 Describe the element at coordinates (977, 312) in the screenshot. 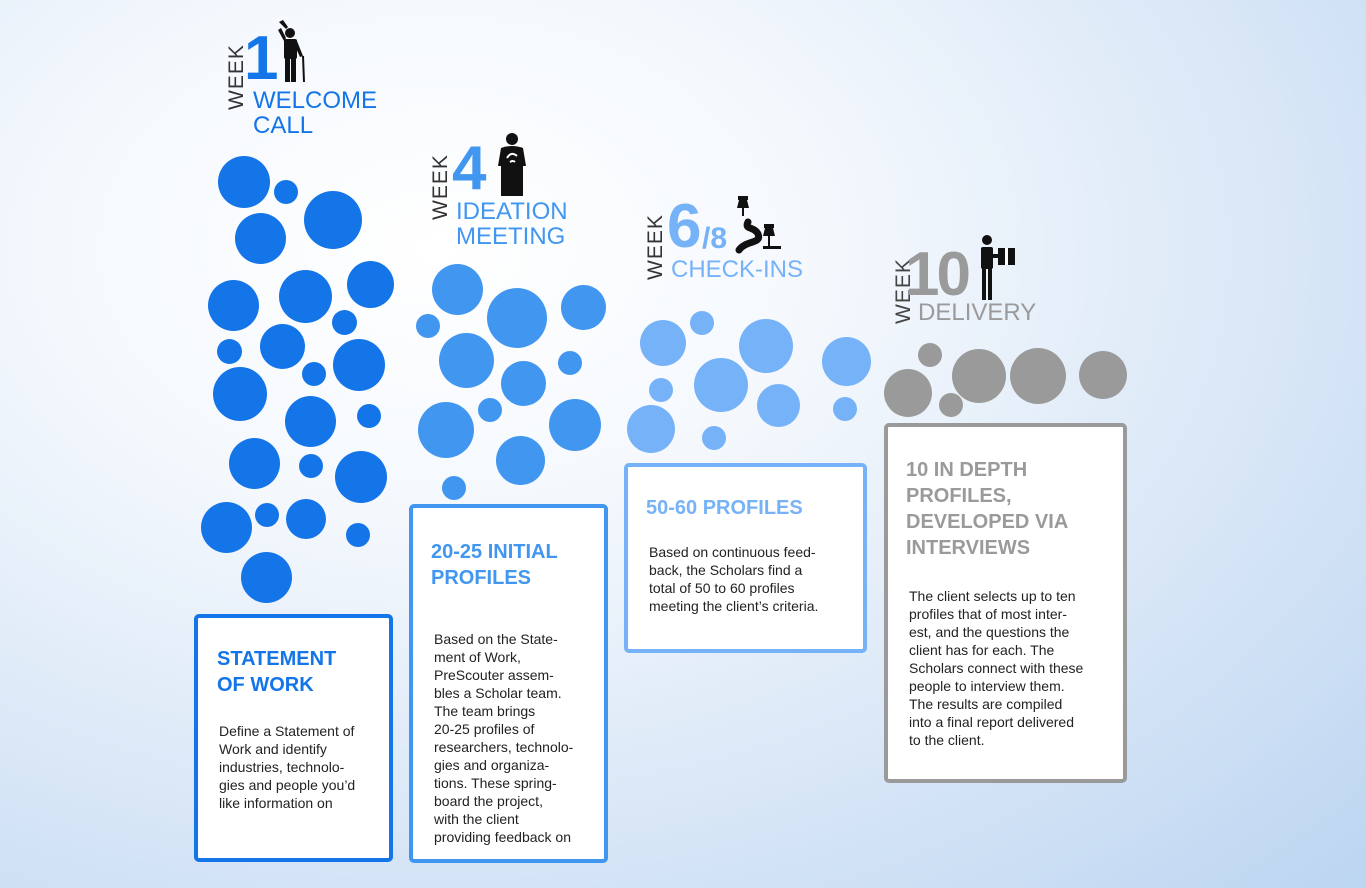

I see `stage-title: DELIVERY` at that location.